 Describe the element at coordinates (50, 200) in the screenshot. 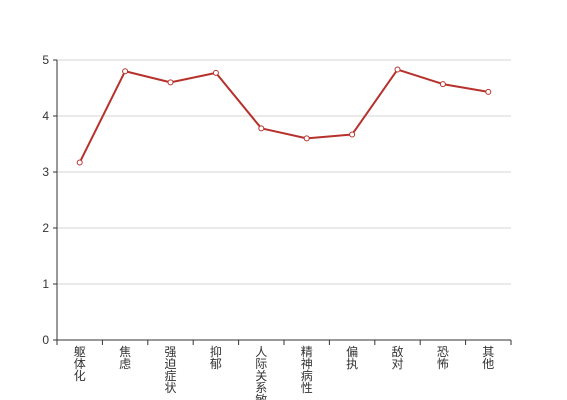

I see `y-axis: 0 1 2 3 4 5` at that location.